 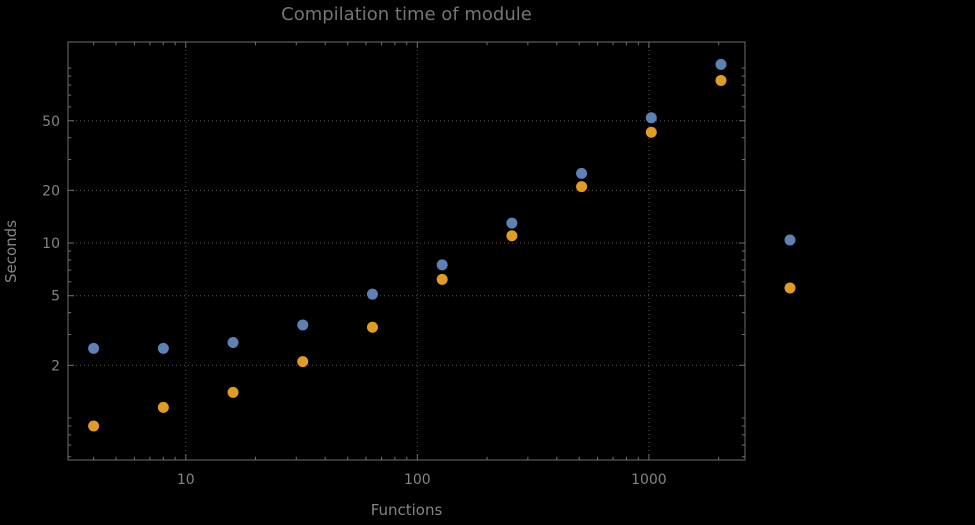 What do you see at coordinates (406, 14) in the screenshot?
I see `chart-title: Compilation time of module` at bounding box center [406, 14].